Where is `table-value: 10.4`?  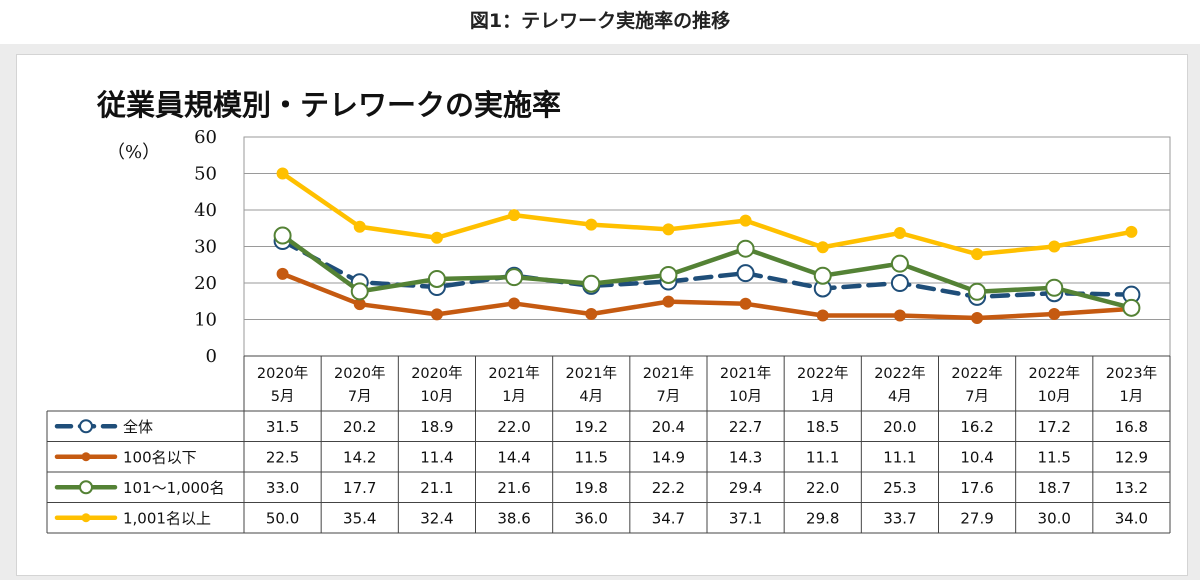
table-value: 10.4 is located at coordinates (976, 457).